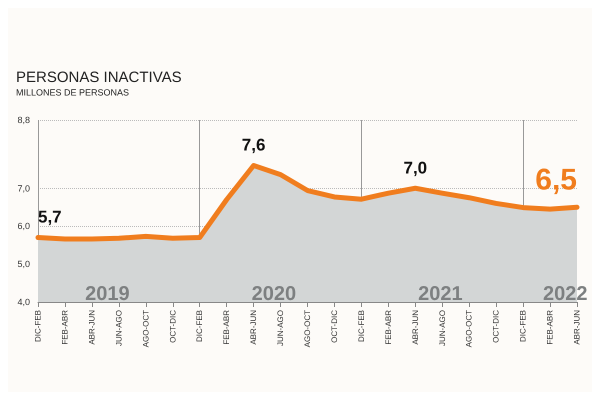  I want to click on y-tick-label: 6,0, so click(23, 226).